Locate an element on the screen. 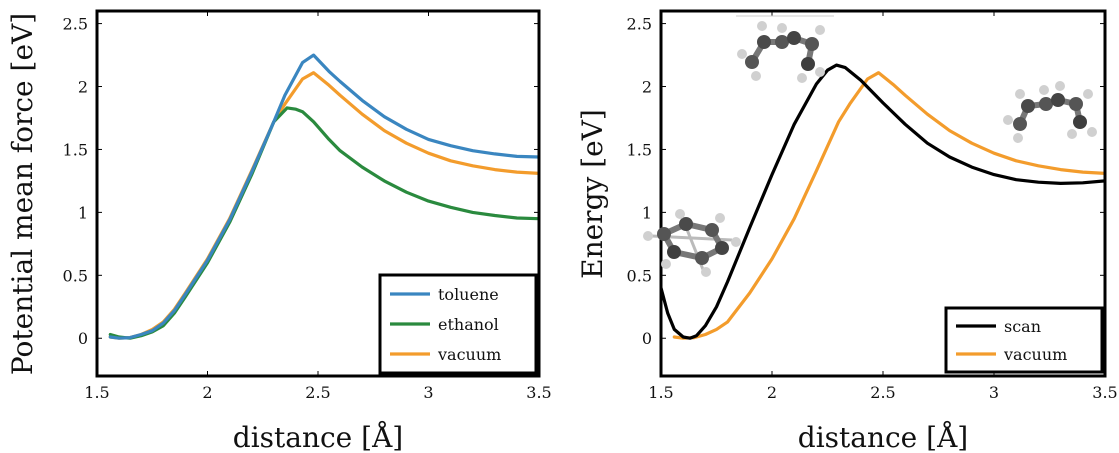 This screenshot has height=453, width=1119. y-axis-label: Potential mean force [eV] is located at coordinates (22, 194).